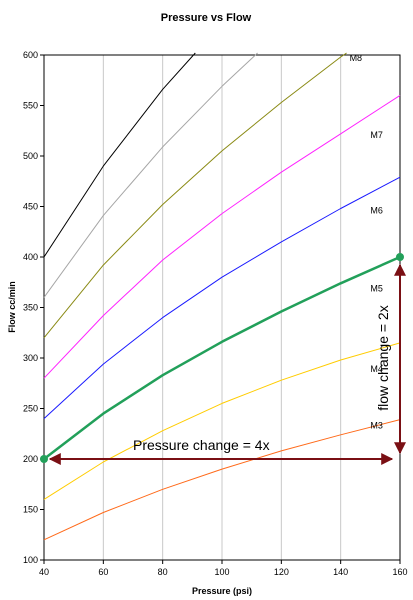 The height and width of the screenshot is (600, 413). I want to click on pressure-change-label: Pressure change = 4x, so click(201, 445).